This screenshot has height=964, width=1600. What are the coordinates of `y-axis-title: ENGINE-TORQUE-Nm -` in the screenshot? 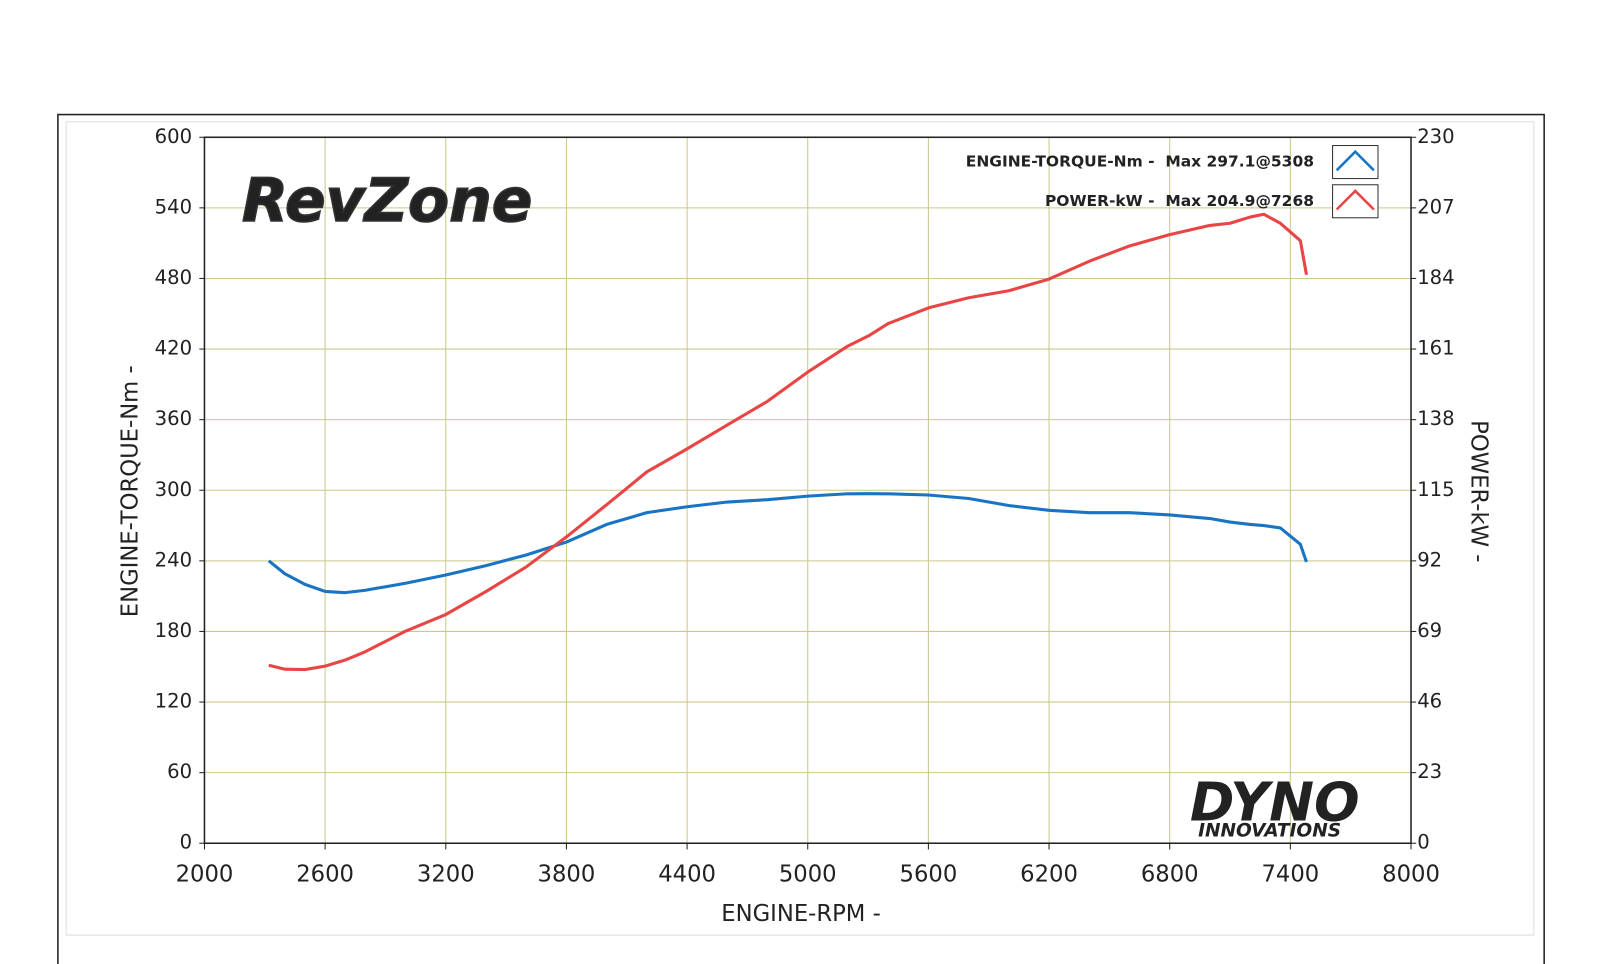 It's located at (131, 491).